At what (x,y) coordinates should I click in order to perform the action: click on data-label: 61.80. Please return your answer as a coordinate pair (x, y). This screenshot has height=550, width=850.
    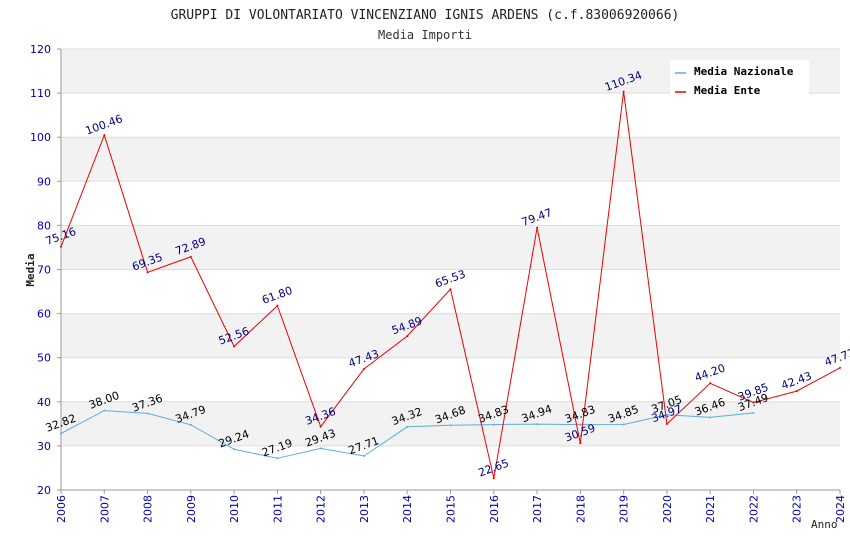
    Looking at the image, I should click on (277, 295).